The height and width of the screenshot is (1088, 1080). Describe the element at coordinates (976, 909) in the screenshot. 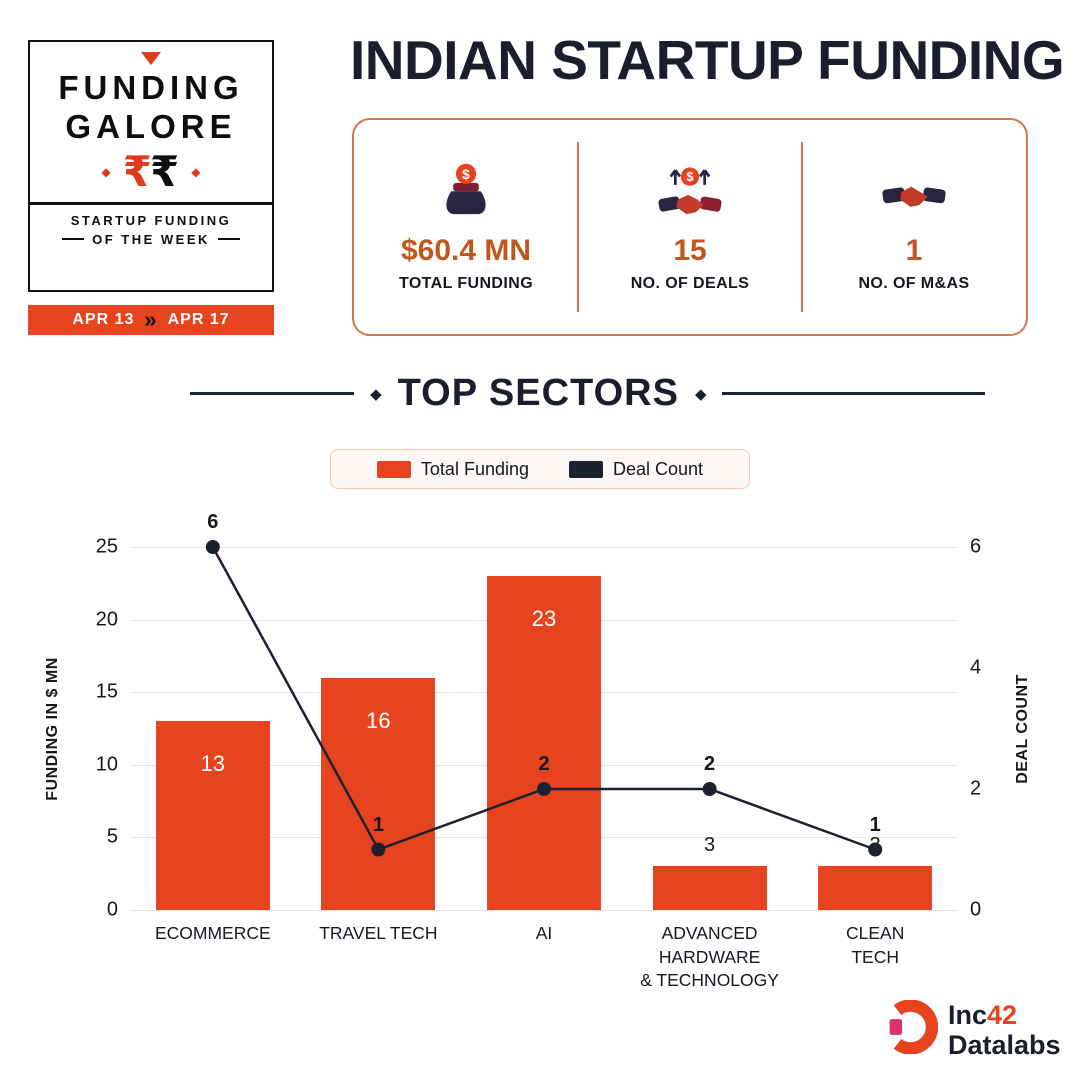

I see `right-axis-tick-label: 0` at that location.